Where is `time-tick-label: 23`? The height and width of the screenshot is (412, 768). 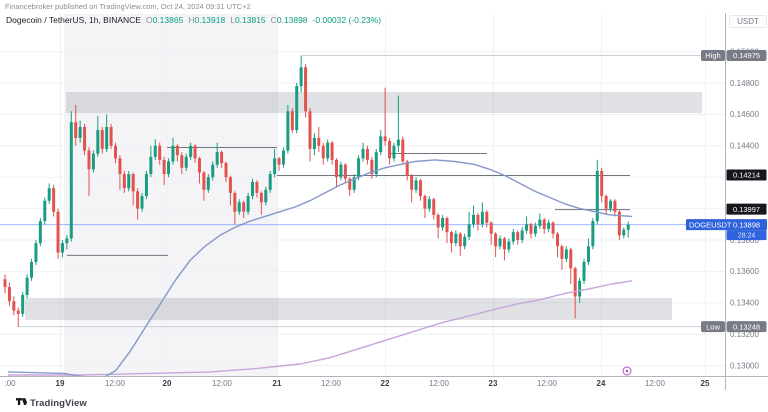 time-tick-label: 23 is located at coordinates (493, 383).